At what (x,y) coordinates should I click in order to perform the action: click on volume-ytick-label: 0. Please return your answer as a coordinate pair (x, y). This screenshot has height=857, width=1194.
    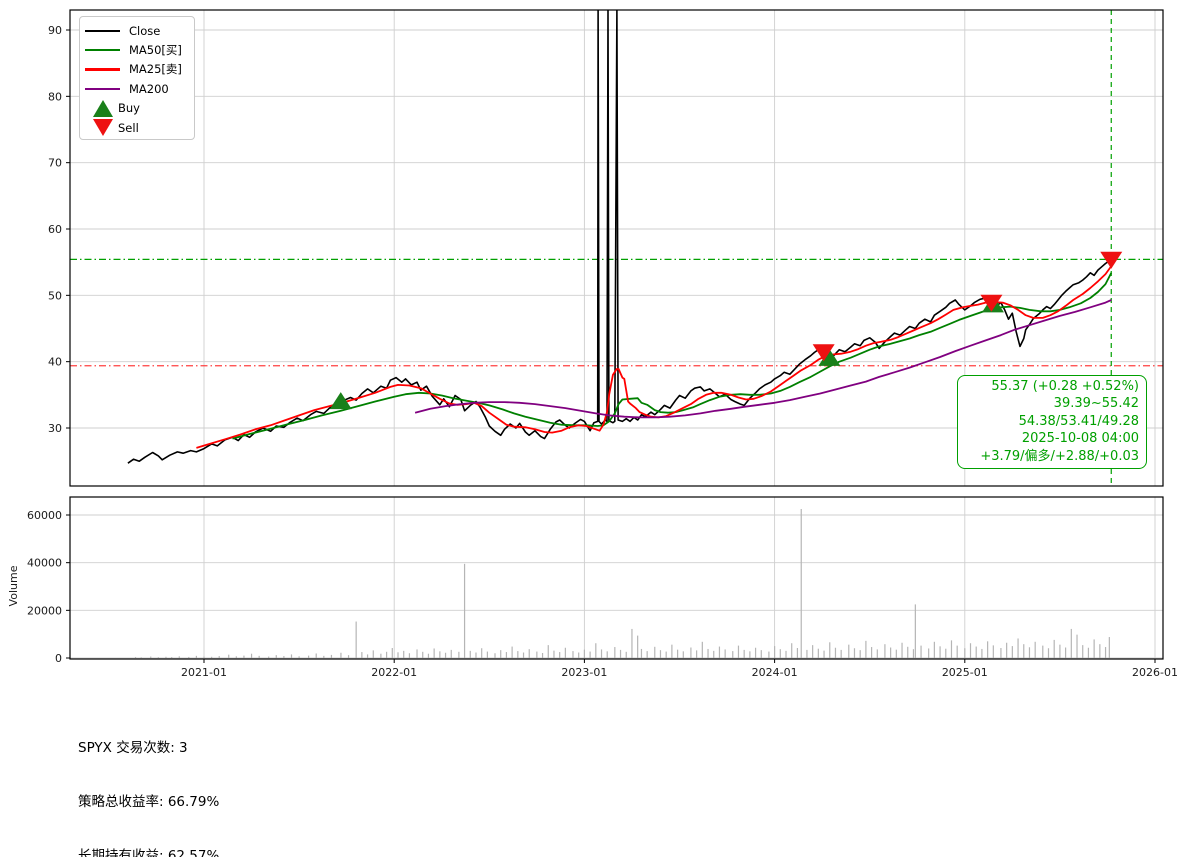
    Looking at the image, I should click on (58, 658).